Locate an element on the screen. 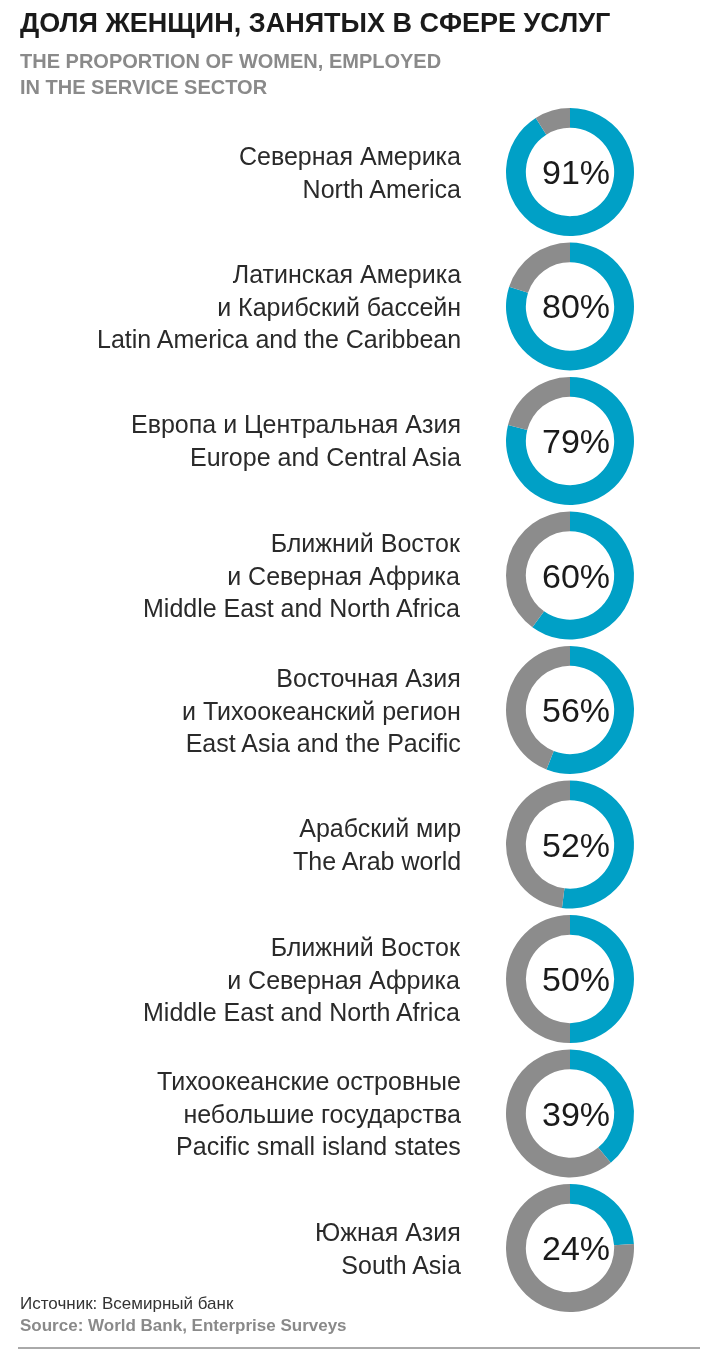  data-label: 52% is located at coordinates (576, 845).